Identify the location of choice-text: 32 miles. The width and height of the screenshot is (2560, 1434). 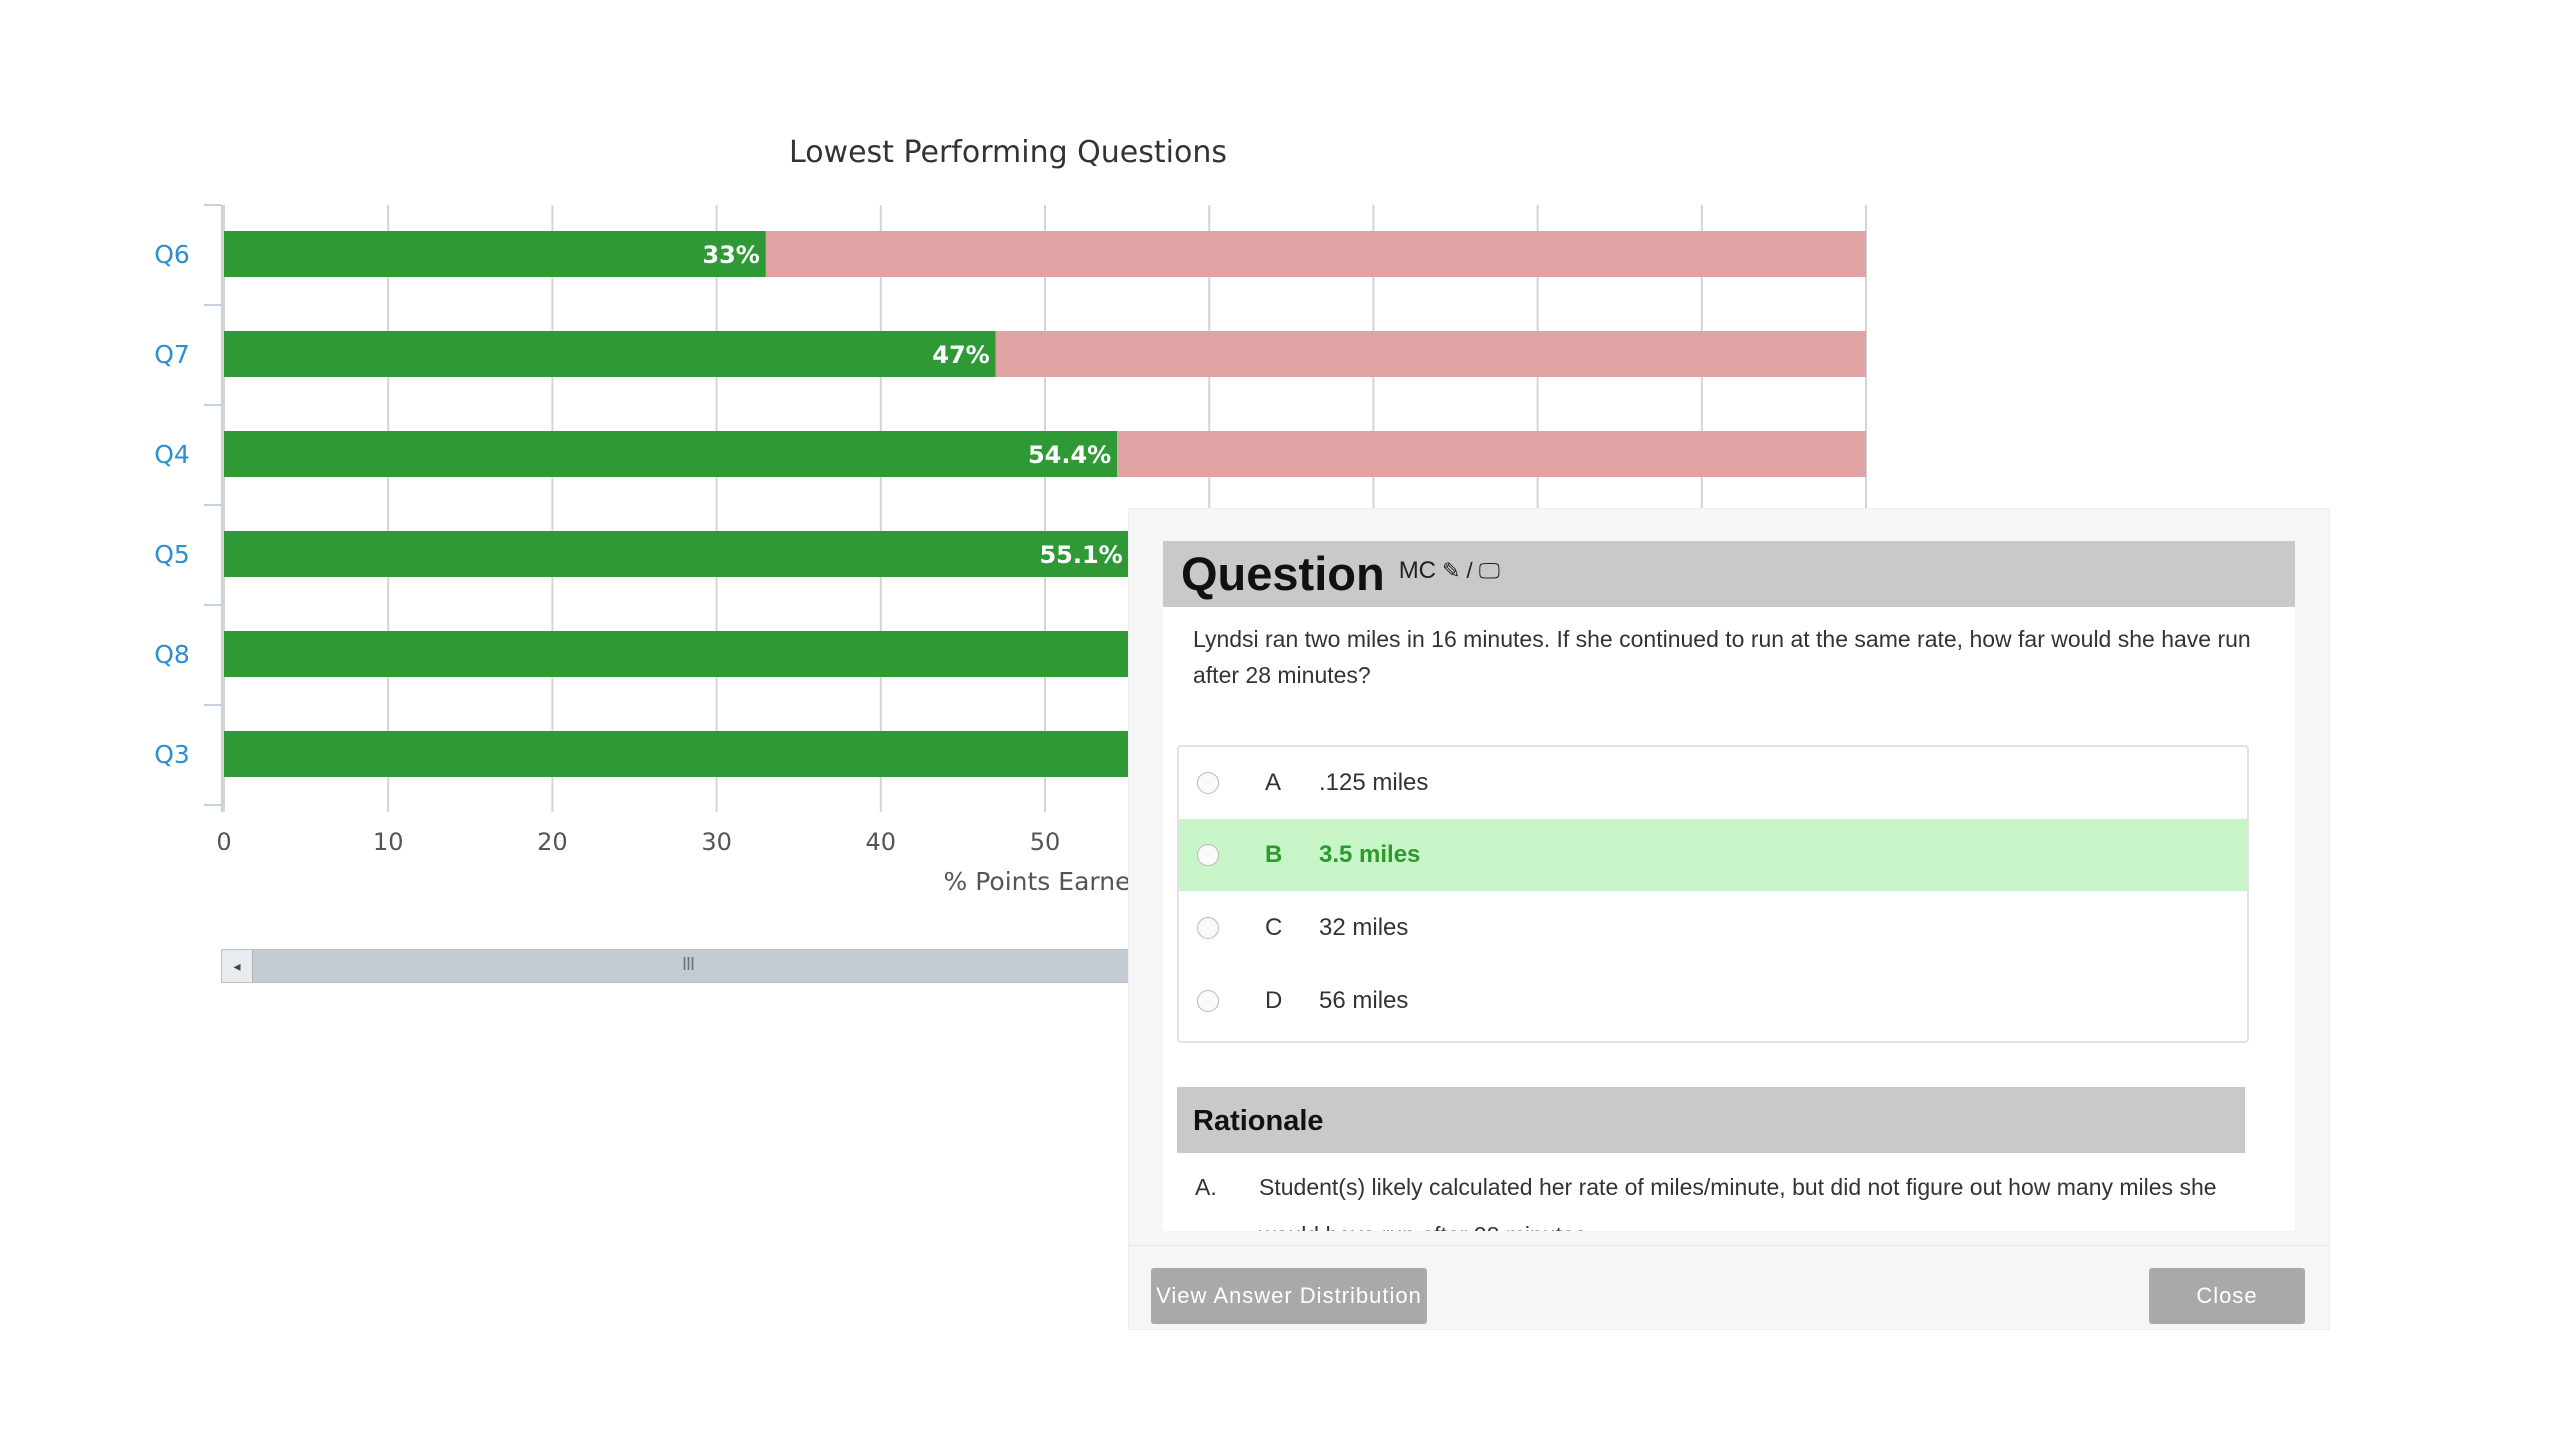
(1364, 927).